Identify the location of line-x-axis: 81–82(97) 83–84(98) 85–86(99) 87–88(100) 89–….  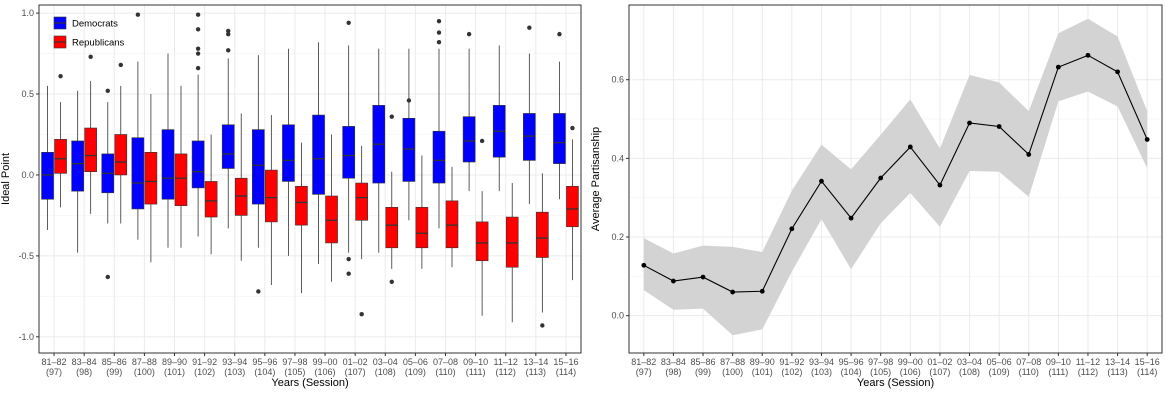
(895, 365).